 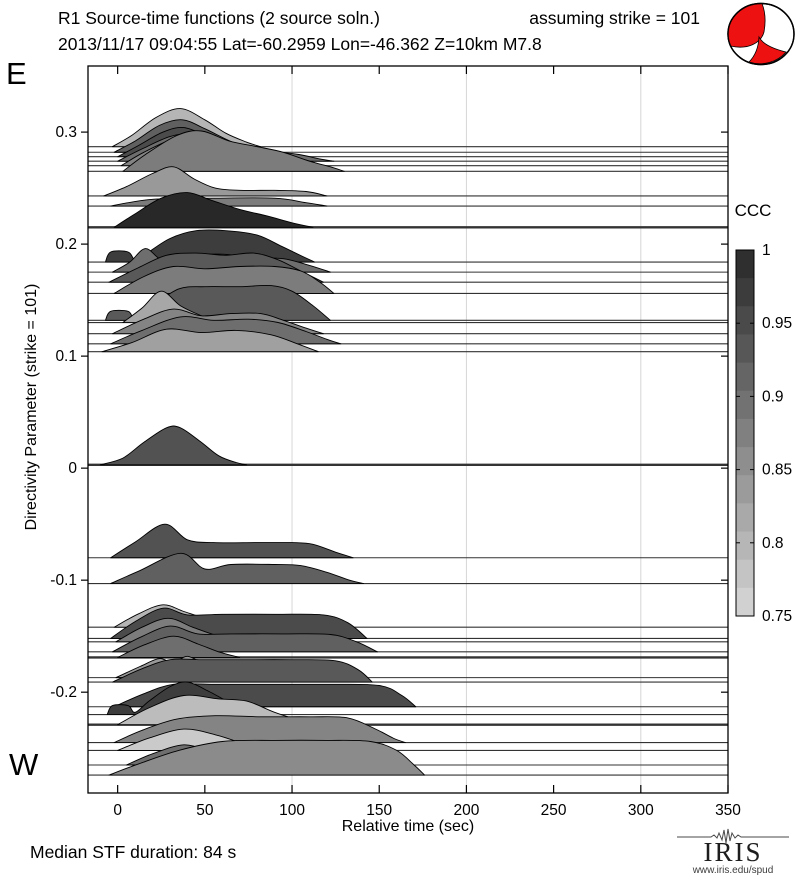 What do you see at coordinates (761, 34) in the screenshot?
I see `focal-mechanism-beachball-icon` at bounding box center [761, 34].